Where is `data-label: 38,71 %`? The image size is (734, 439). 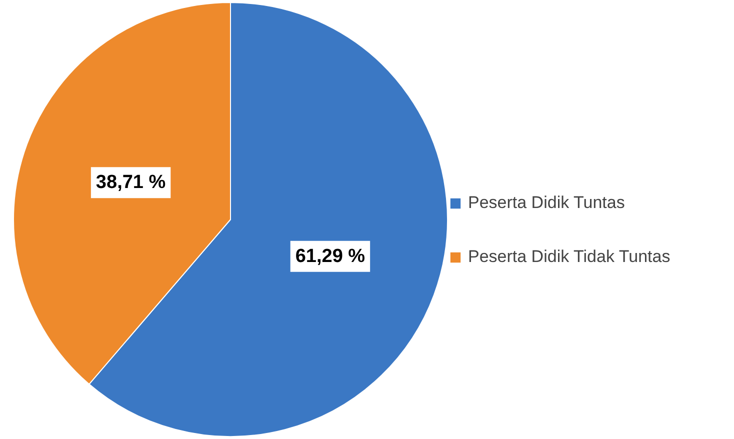 data-label: 38,71 % is located at coordinates (131, 183).